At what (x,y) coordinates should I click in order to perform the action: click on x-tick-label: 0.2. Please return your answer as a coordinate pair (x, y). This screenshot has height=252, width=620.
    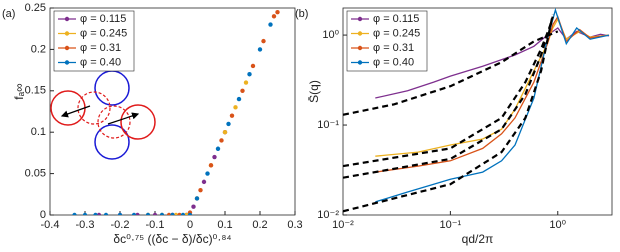
    Looking at the image, I should click on (259, 225).